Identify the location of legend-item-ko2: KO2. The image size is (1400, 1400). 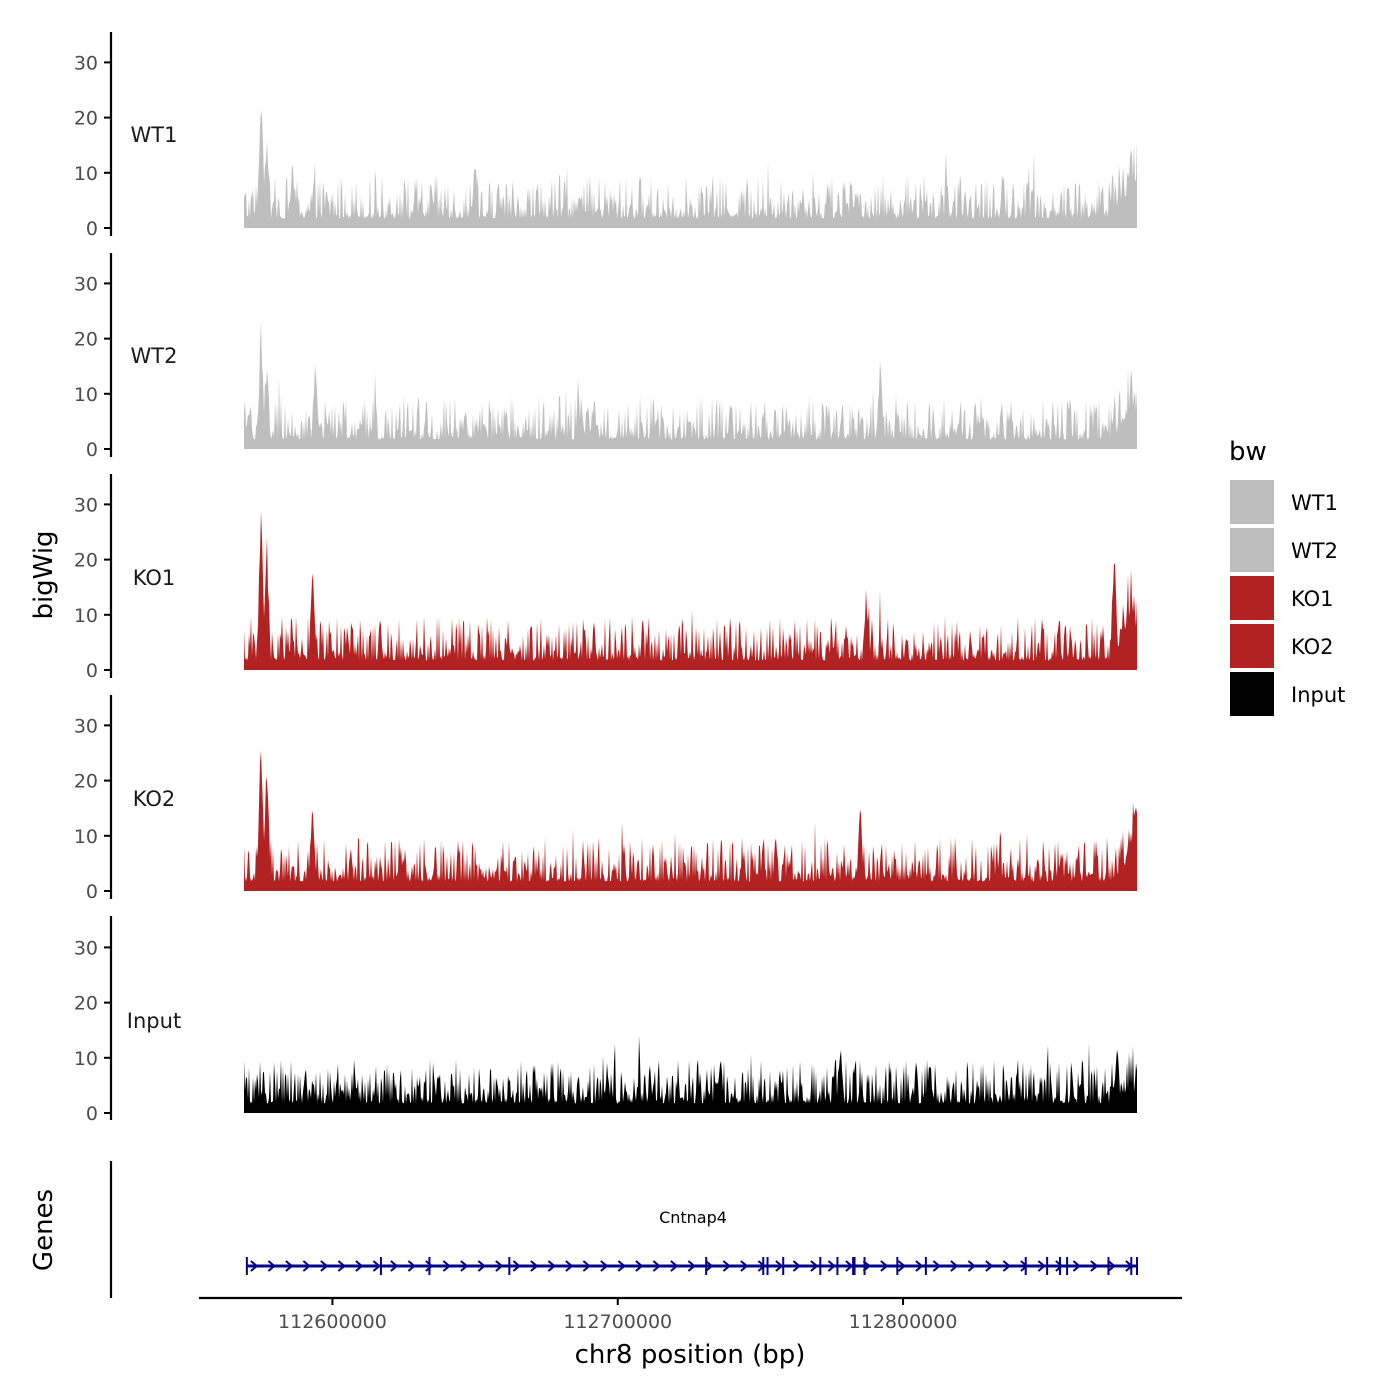
(1282, 646).